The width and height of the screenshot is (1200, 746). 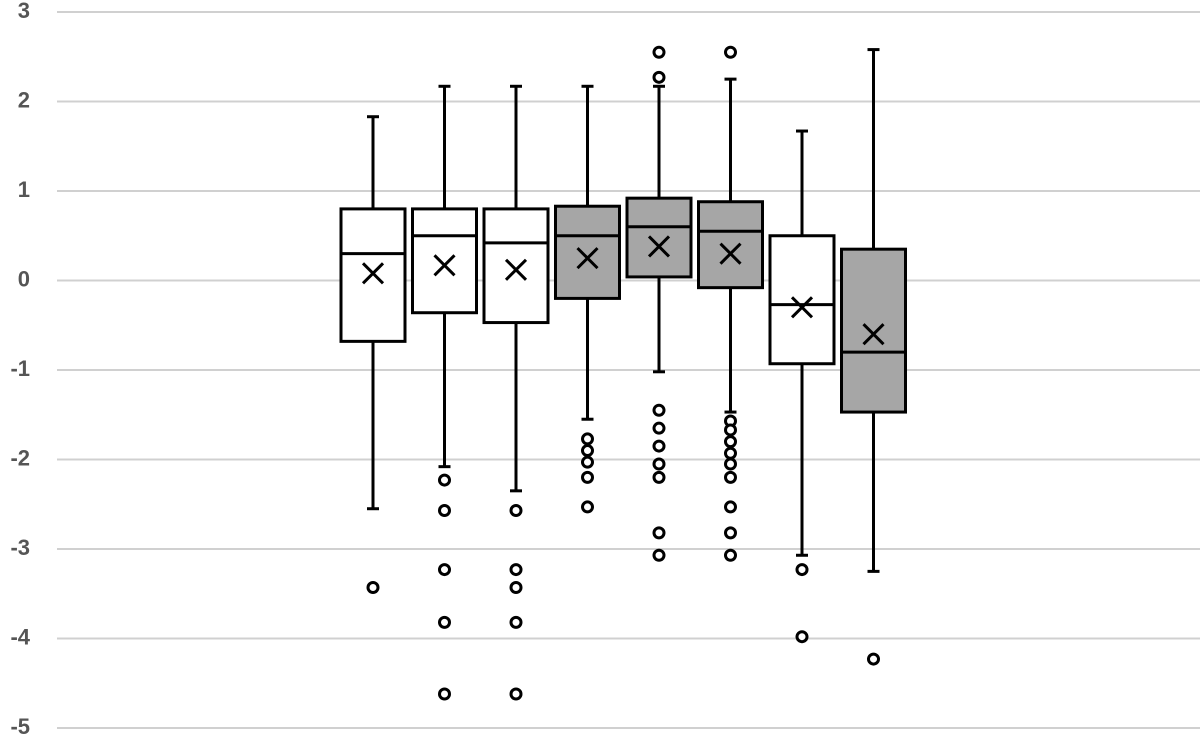 What do you see at coordinates (24, 278) in the screenshot?
I see `y-tick-label: 0` at bounding box center [24, 278].